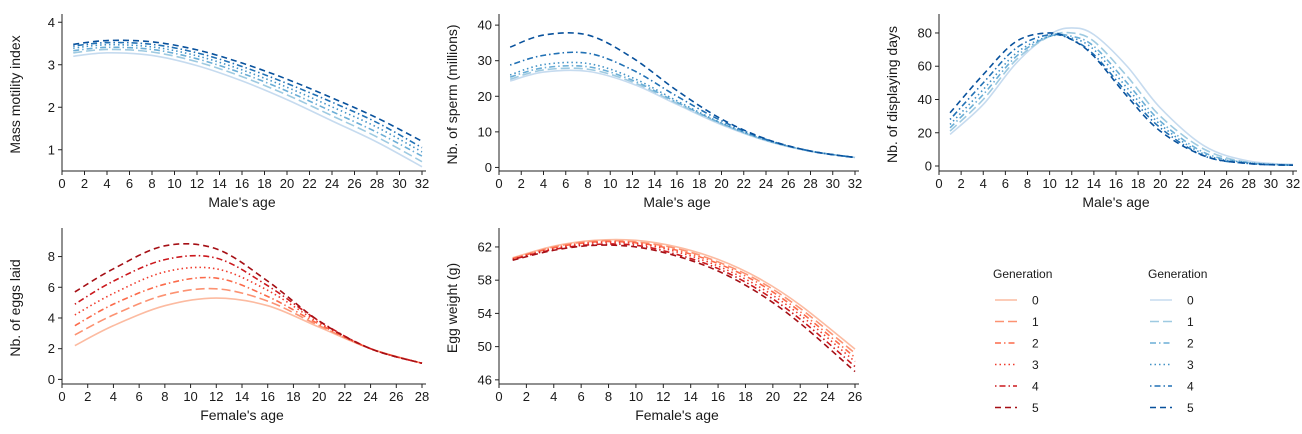 This screenshot has height=434, width=1302. Describe the element at coordinates (15, 94) in the screenshot. I see `y-axis-title: Mass motility index` at that location.